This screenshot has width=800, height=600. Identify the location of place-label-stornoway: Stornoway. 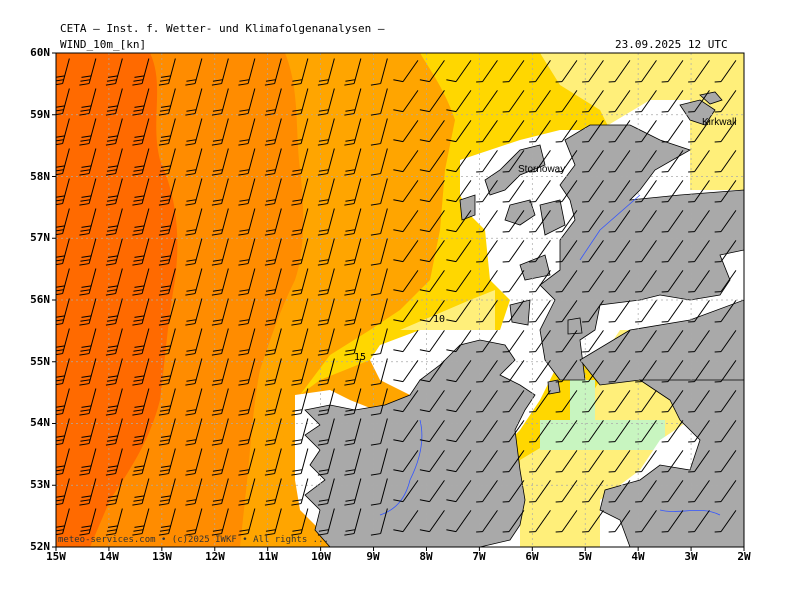
(541, 169).